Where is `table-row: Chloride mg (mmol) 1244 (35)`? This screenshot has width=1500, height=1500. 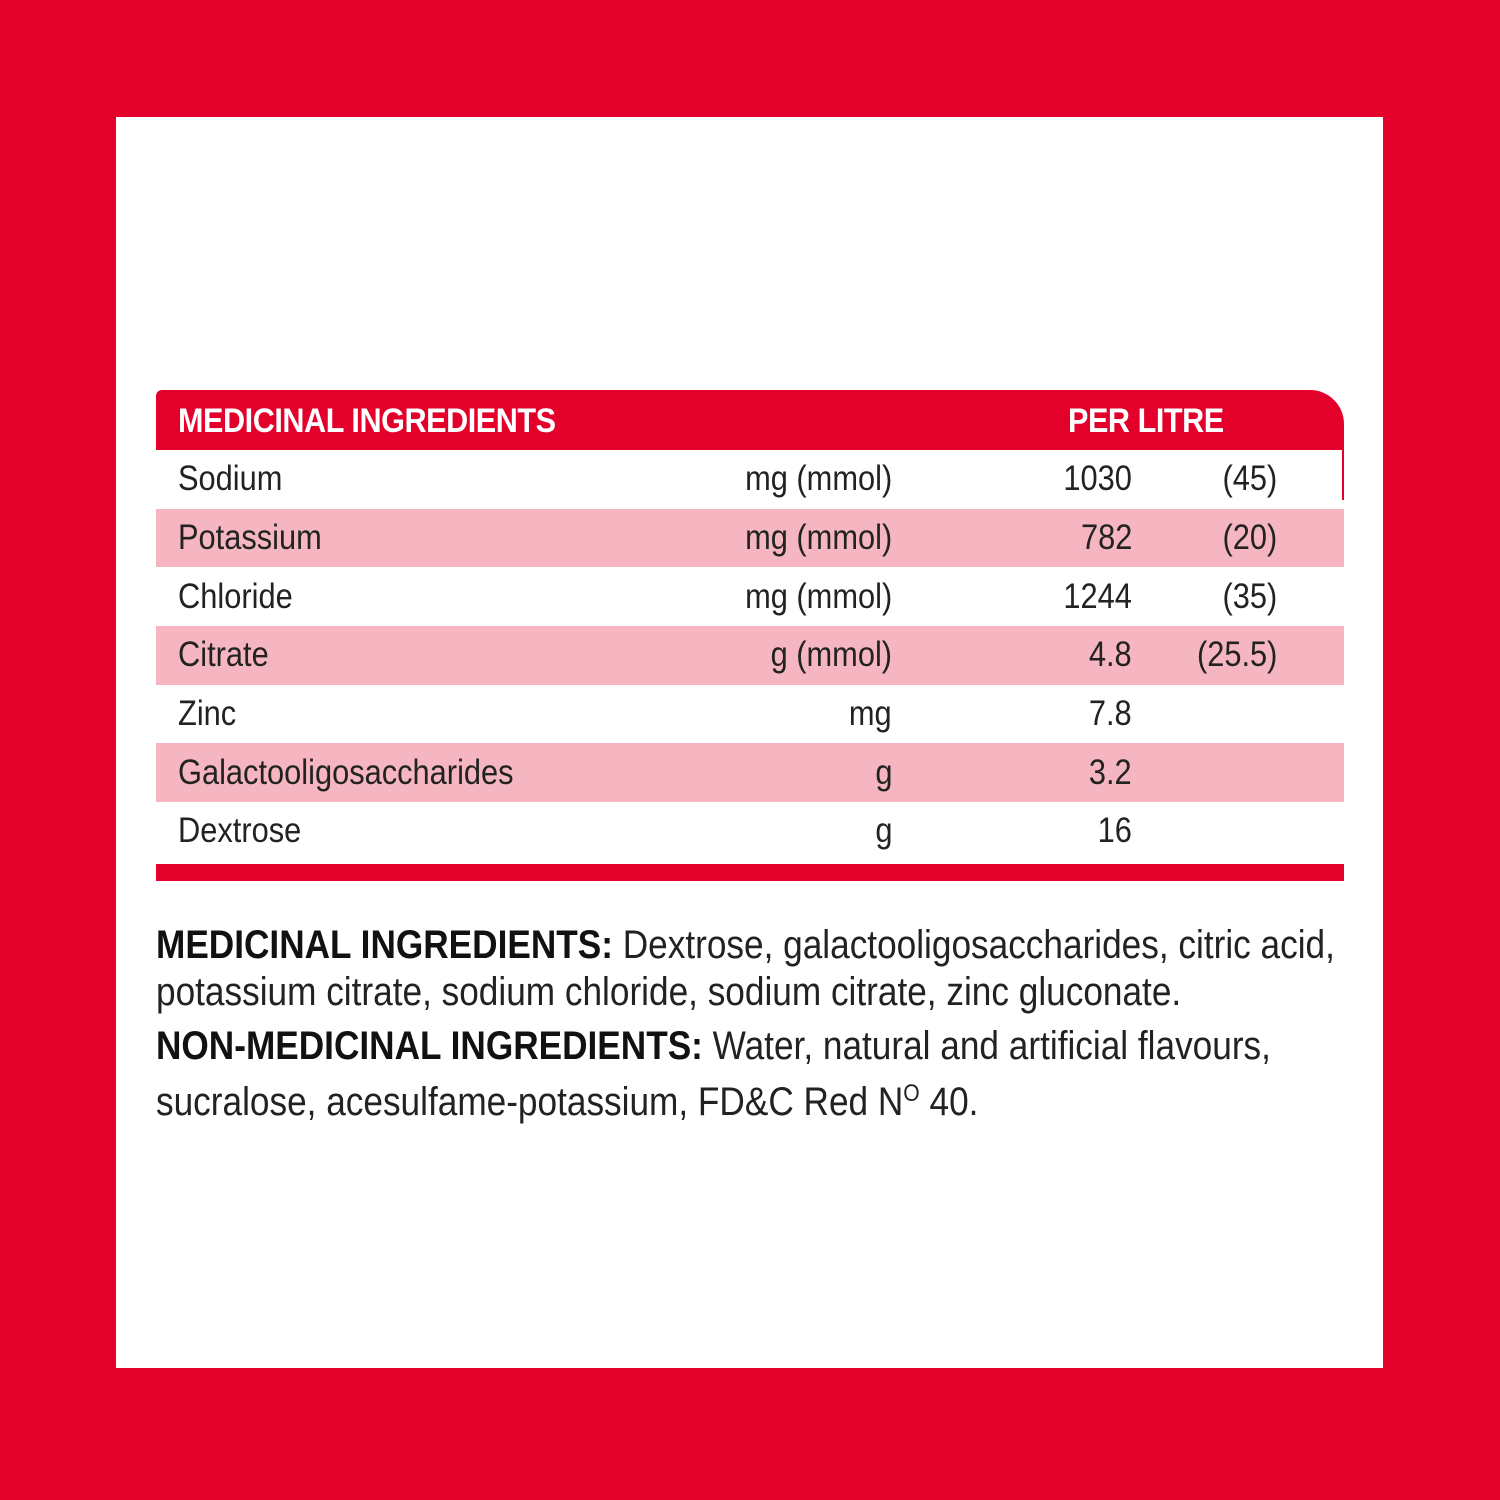
table-row: Chloride mg (mmol) 1244 (35) is located at coordinates (750, 596).